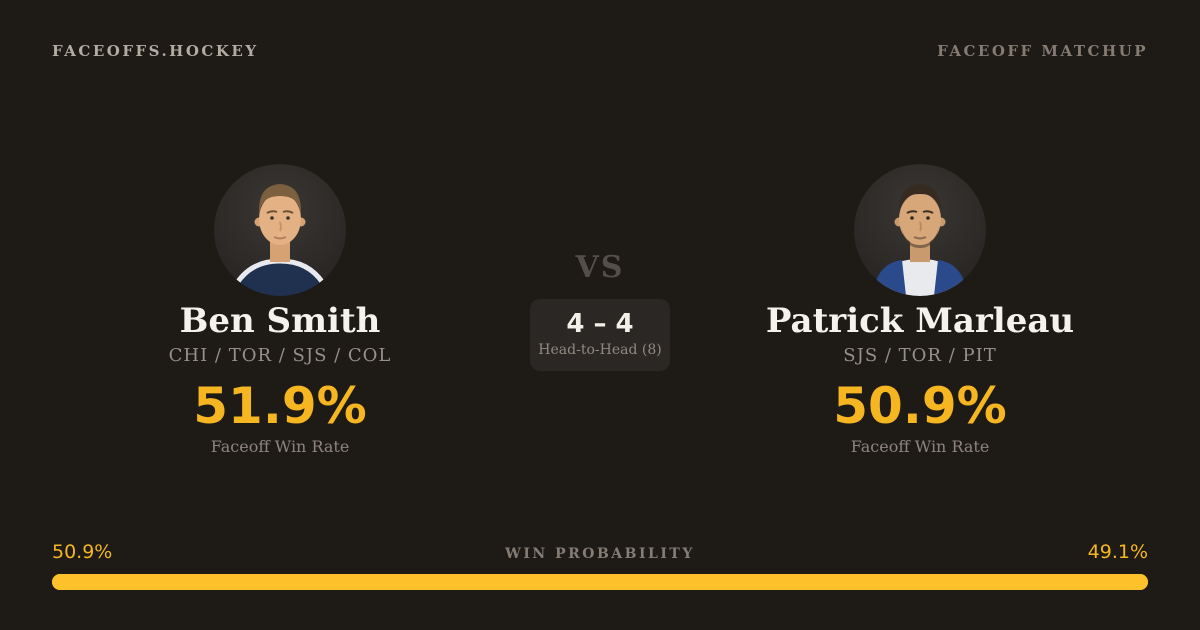  I want to click on win-probability-title: WIN PROBABILITY, so click(600, 554).